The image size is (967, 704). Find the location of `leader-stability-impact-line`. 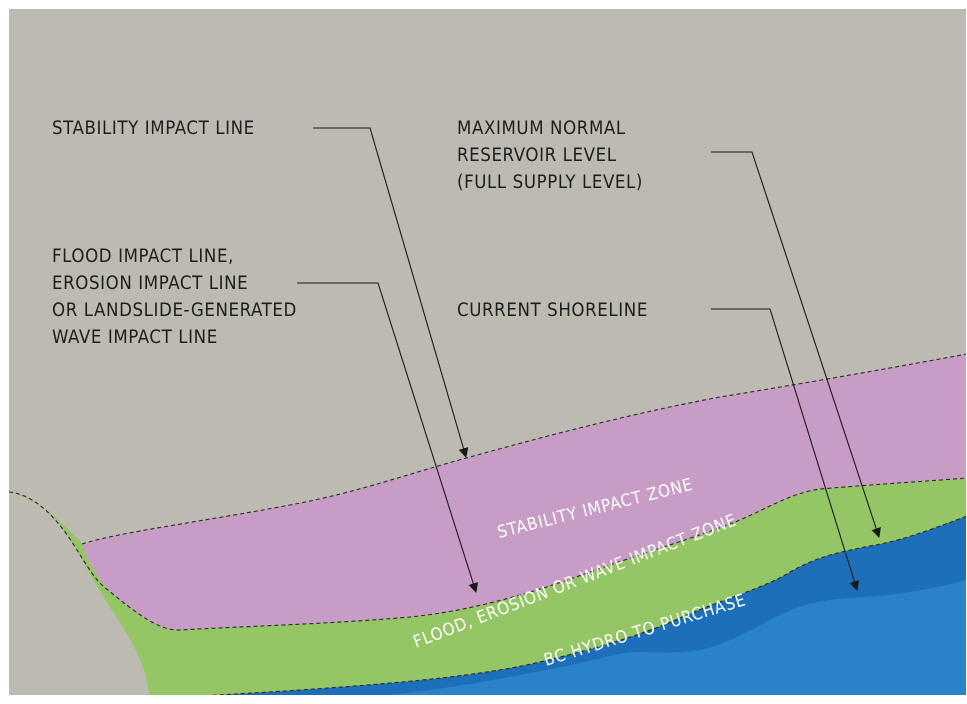

leader-stability-impact-line is located at coordinates (391, 292).